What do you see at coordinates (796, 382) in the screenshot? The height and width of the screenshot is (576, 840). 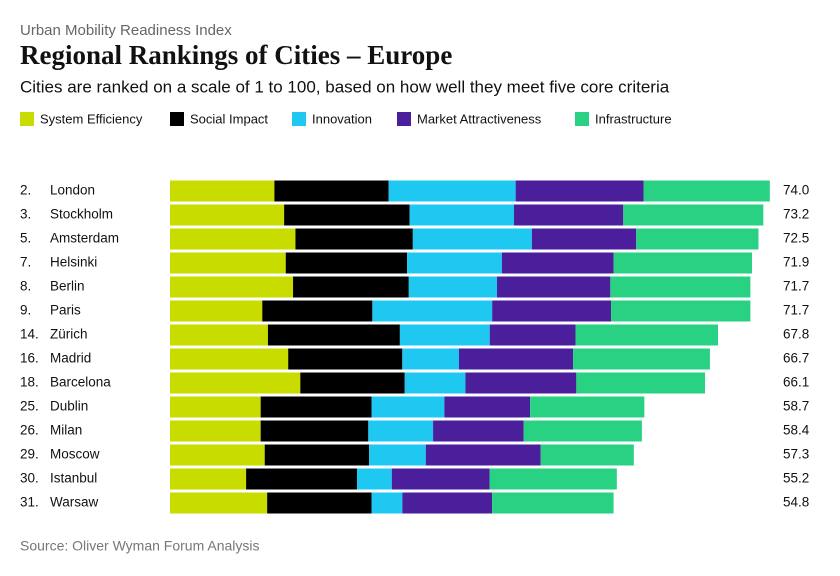 I see `total-label: 66.1` at bounding box center [796, 382].